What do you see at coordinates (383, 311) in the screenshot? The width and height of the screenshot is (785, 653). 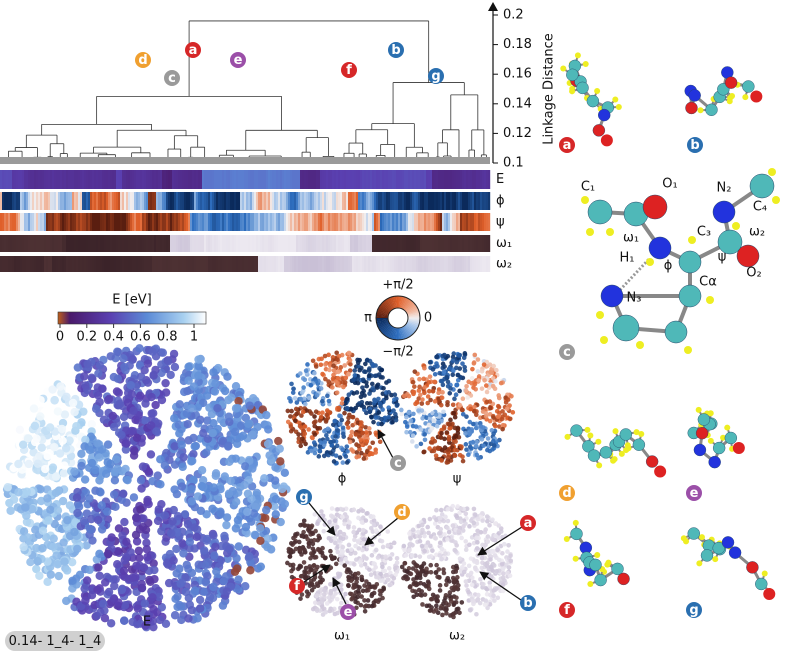 I see `angle-key-wedge` at bounding box center [383, 311].